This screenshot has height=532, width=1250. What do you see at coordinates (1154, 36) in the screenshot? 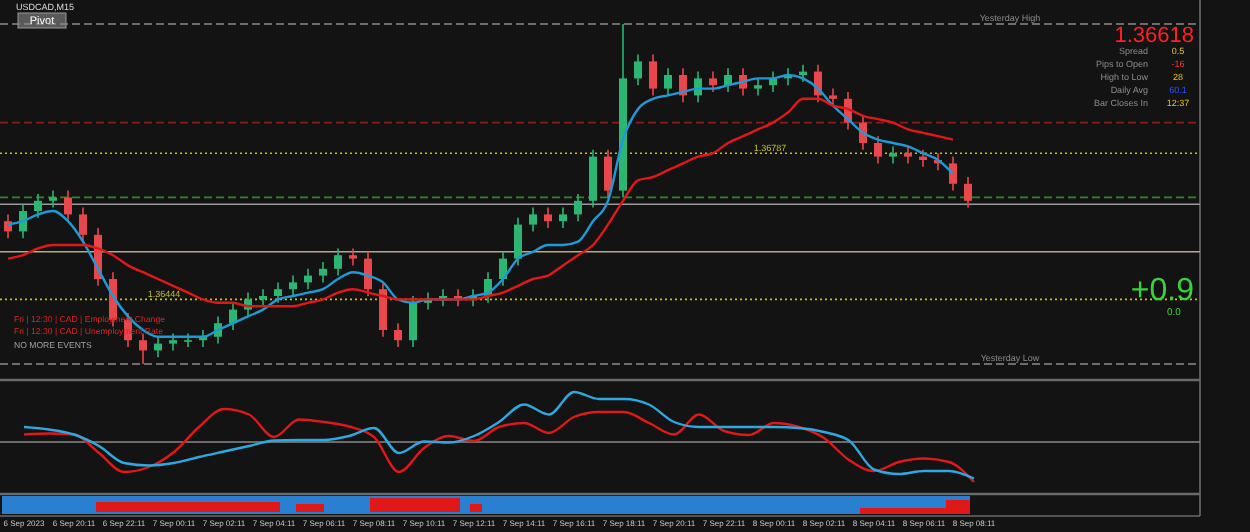
I see `text: 1.36618` at bounding box center [1154, 36].